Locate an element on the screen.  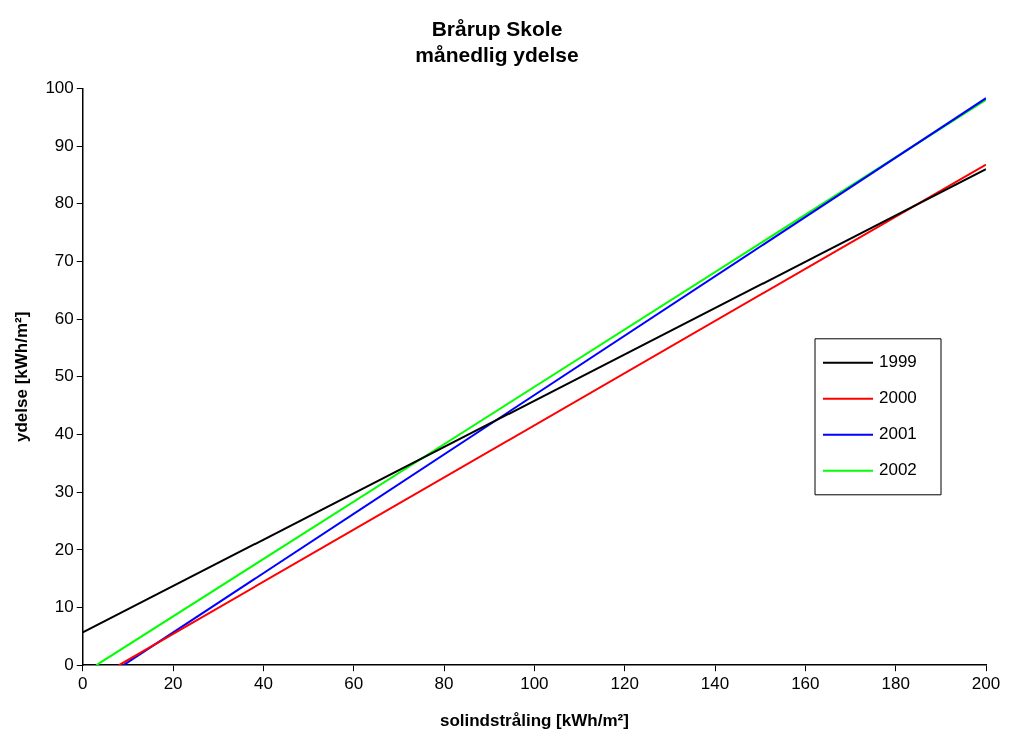
y-tick-label: 20 is located at coordinates (64, 549).